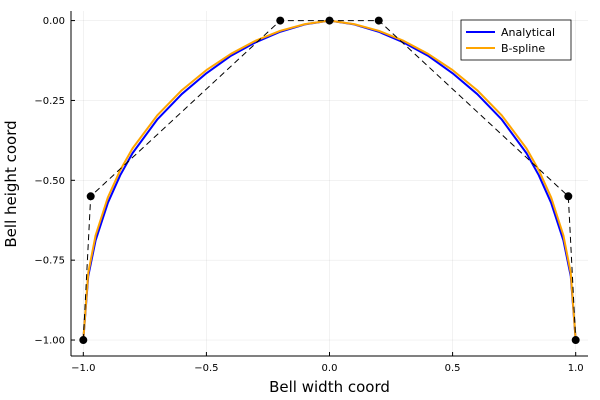 The width and height of the screenshot is (600, 400). I want to click on y-axis: 0.00 −0.25 −0.50 −0.75 −1.00, so click(54, 181).